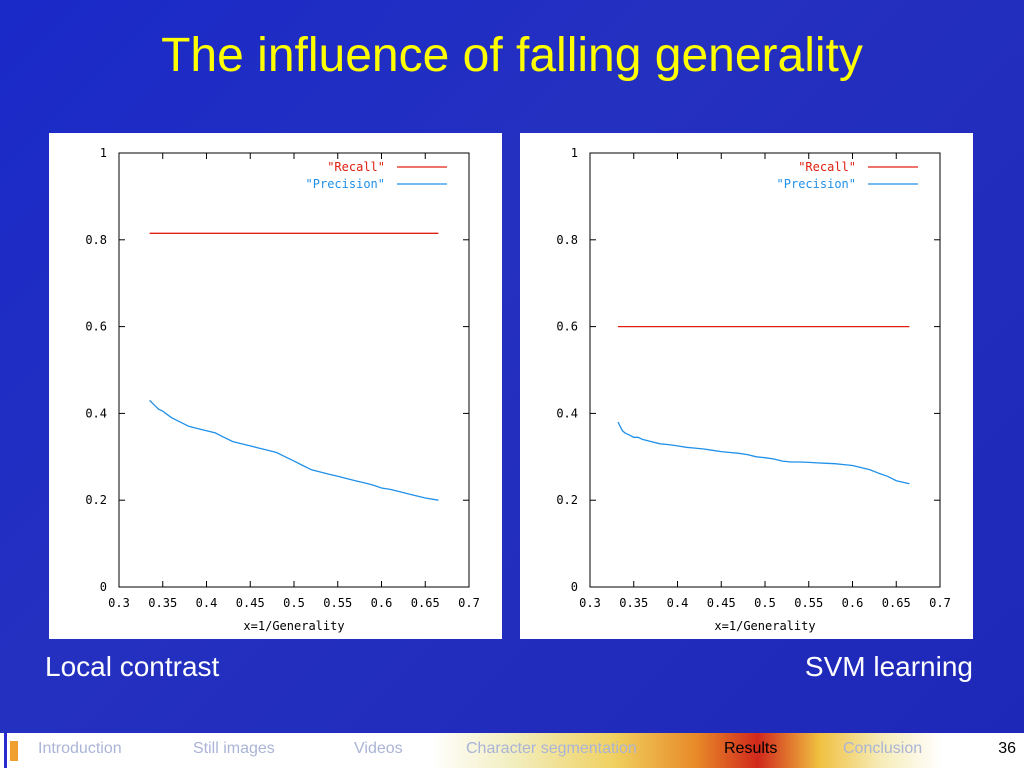 Image resolution: width=1024 pixels, height=768 pixels. Describe the element at coordinates (888, 666) in the screenshot. I see `caption-svm-learning: SVM learning` at that location.